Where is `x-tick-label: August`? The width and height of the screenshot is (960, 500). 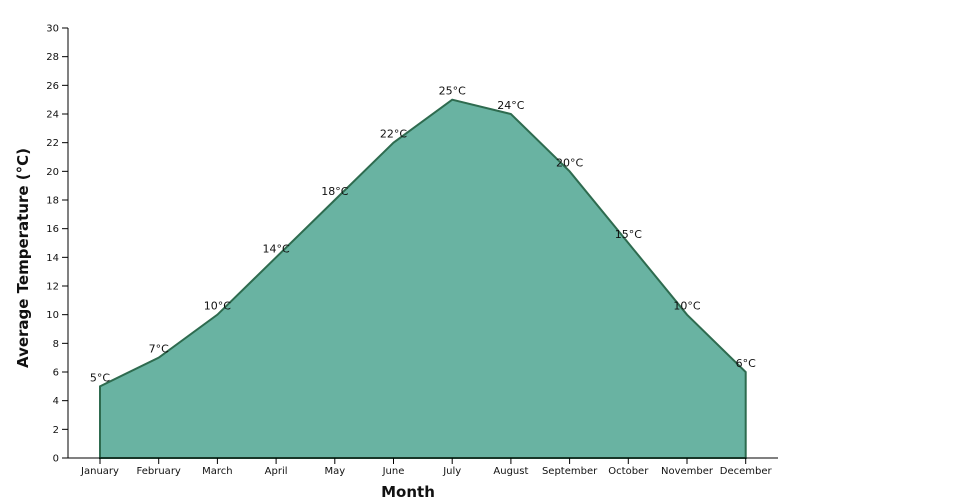
x-tick-label: August is located at coordinates (510, 471).